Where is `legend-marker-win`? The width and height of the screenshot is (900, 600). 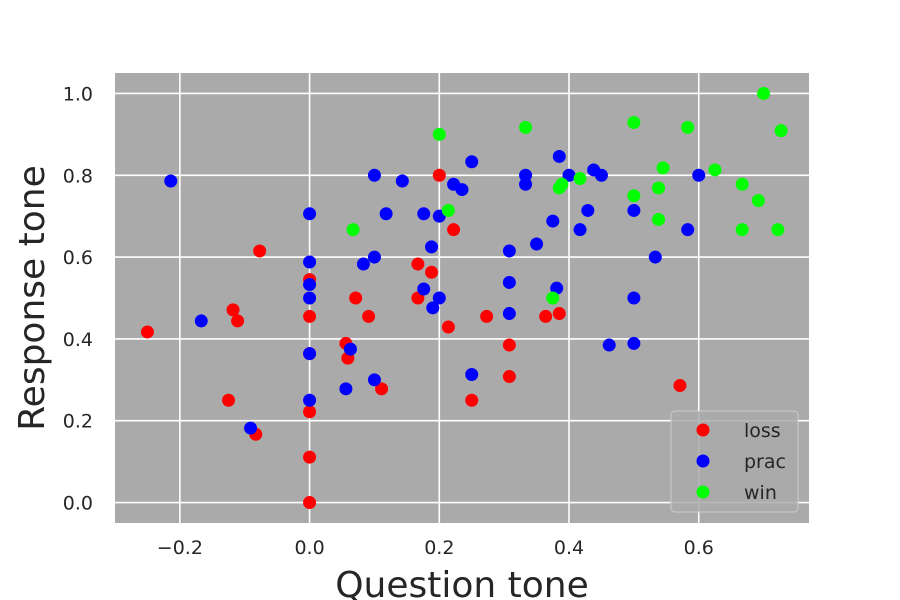
legend-marker-win is located at coordinates (703, 492).